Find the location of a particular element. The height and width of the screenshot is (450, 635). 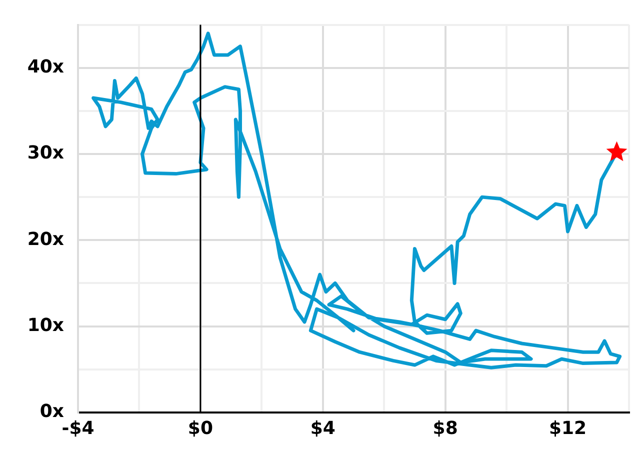

y-tick-label: 0x is located at coordinates (52, 411).